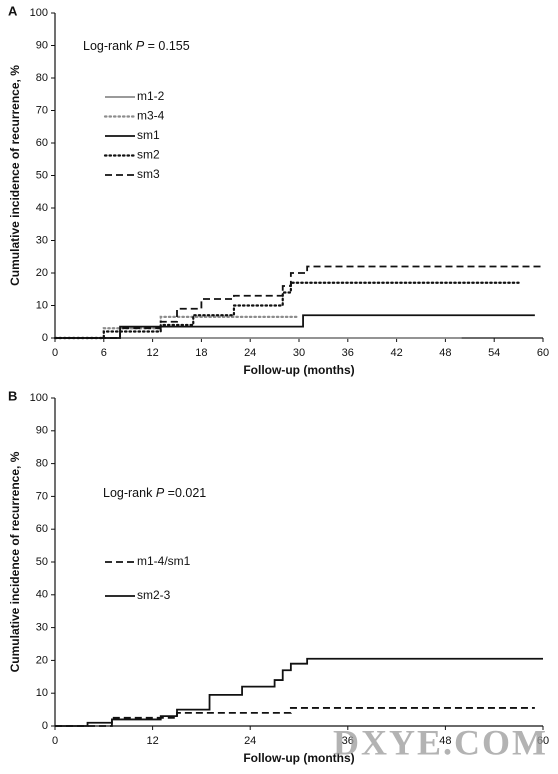 This screenshot has height=774, width=558. Describe the element at coordinates (104, 353) in the screenshot. I see `x-tick-label: 6` at that location.